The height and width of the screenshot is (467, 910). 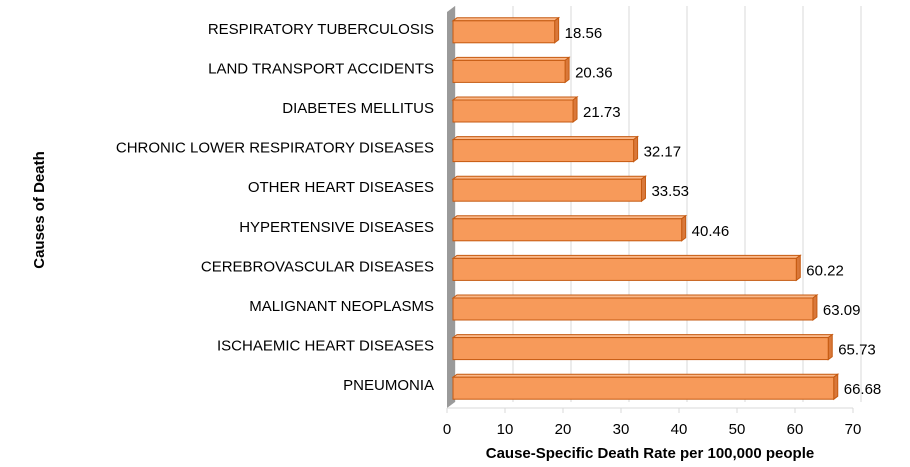 I want to click on value-label: 32.17, so click(x=663, y=152).